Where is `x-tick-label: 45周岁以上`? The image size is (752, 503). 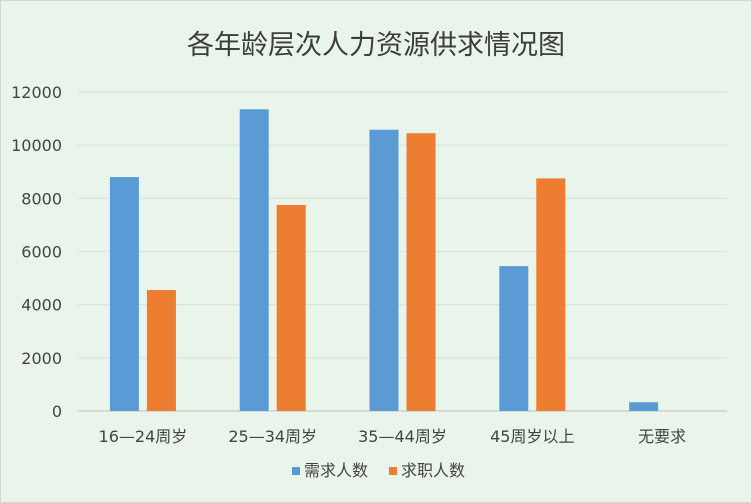
x-tick-label: 45周岁以上 is located at coordinates (532, 436).